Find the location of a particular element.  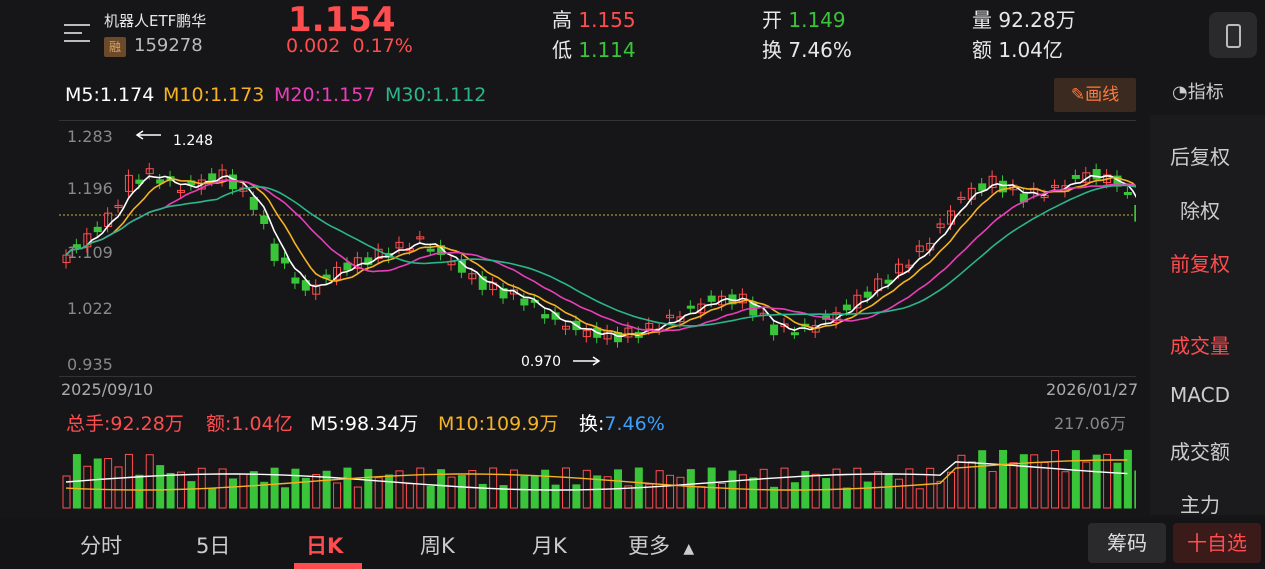

end-date: 2026/01/27 is located at coordinates (1092, 389).